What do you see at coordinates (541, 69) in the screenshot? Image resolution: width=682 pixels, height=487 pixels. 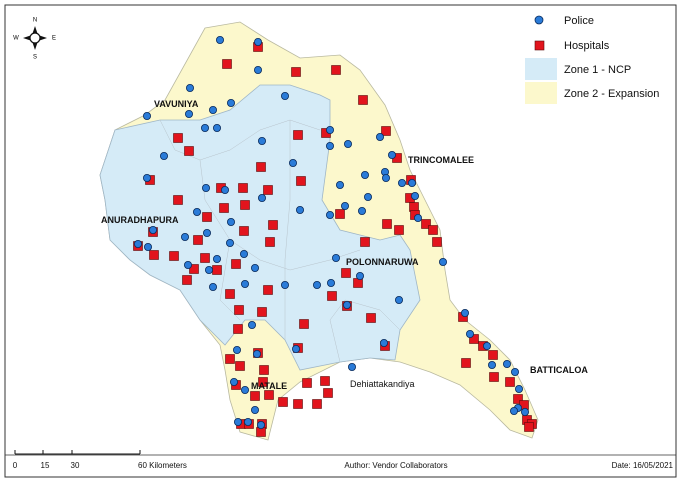 I see `legend-zone1-swatch` at bounding box center [541, 69].